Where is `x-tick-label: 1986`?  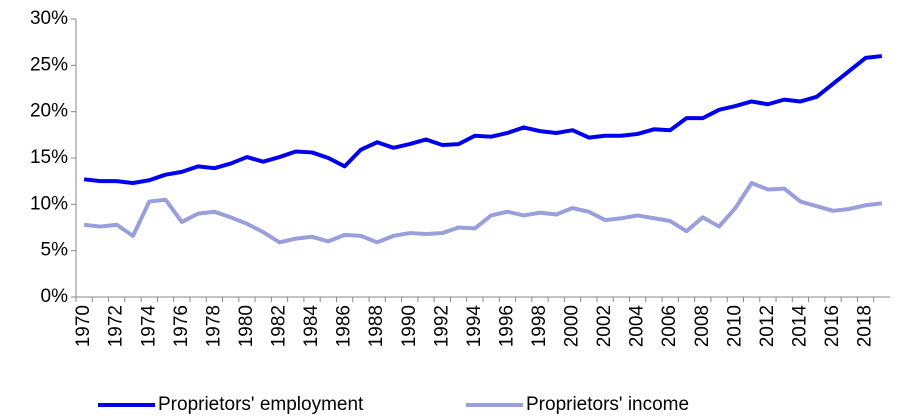
x-tick-label: 1986 is located at coordinates (344, 326).